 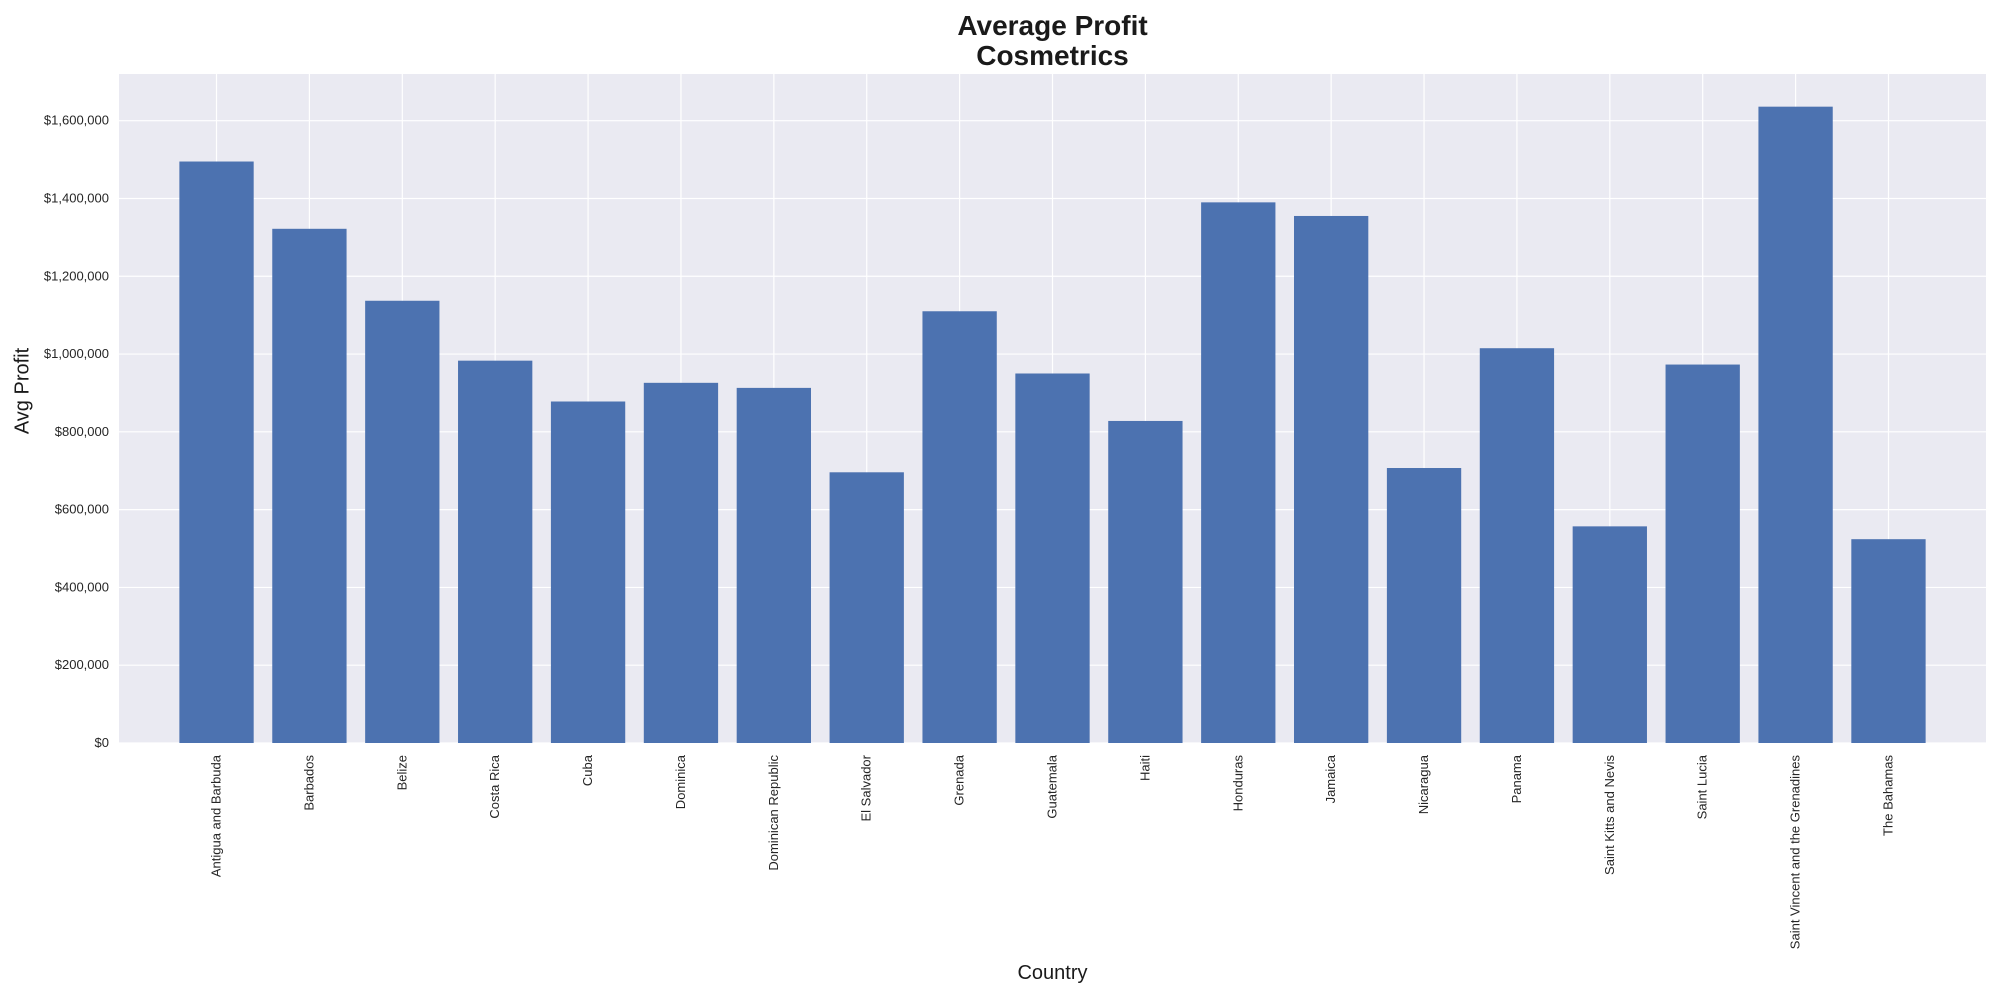 What do you see at coordinates (773, 813) in the screenshot?
I see `x-tick-label: Dominican Republic` at bounding box center [773, 813].